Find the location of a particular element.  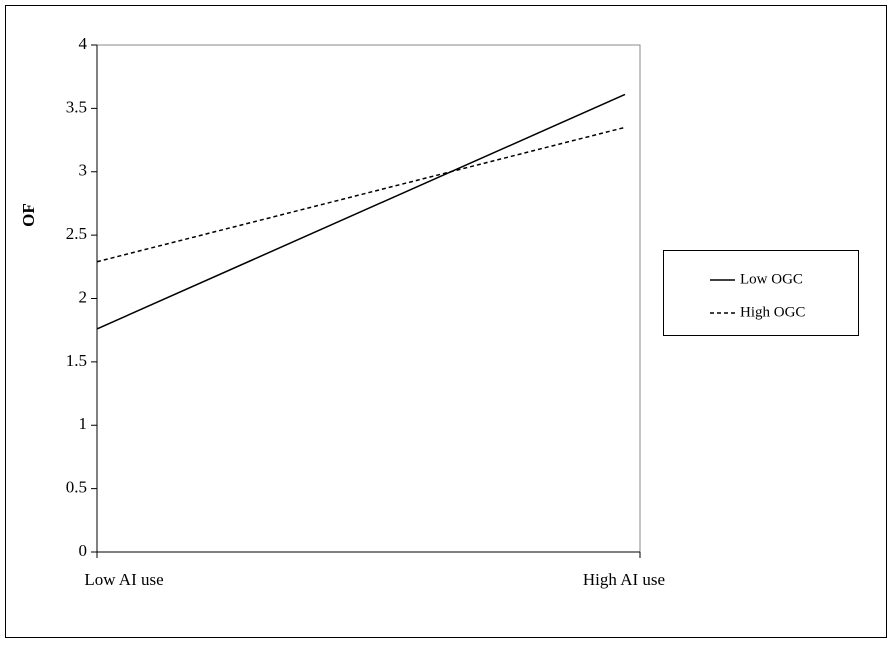

y-tick-label: 0.5 is located at coordinates (76, 487).